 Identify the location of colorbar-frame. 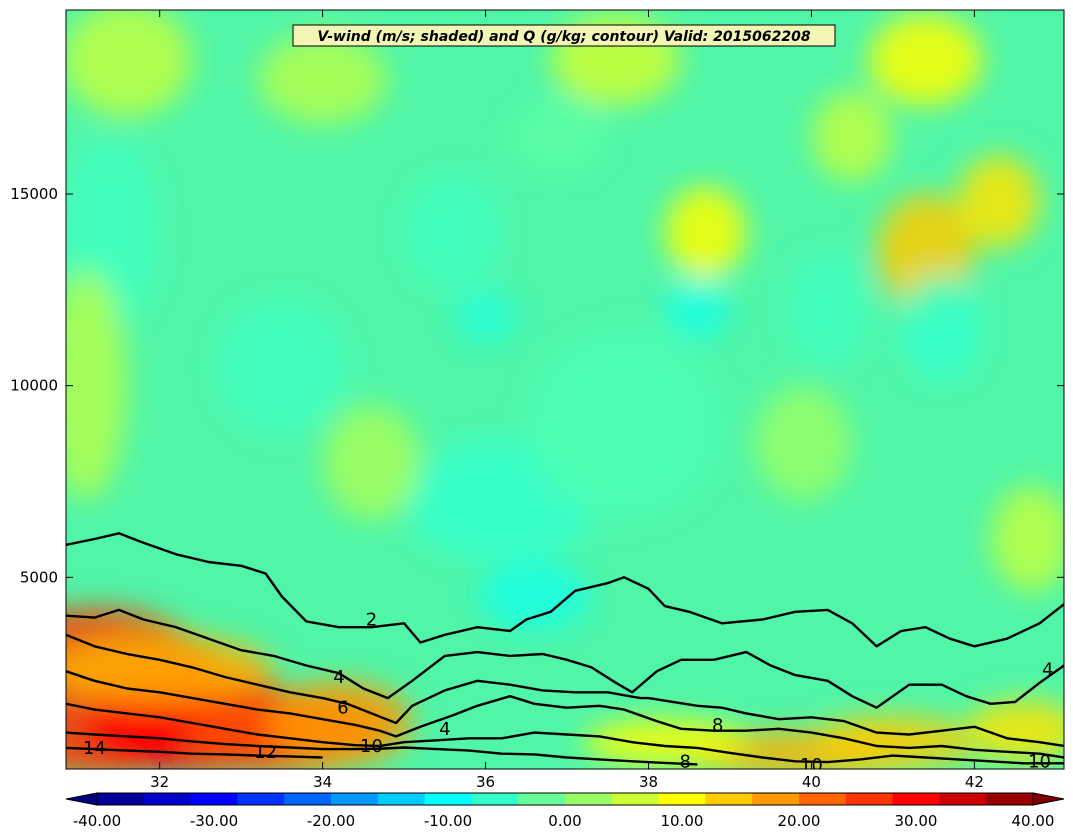
(565, 799).